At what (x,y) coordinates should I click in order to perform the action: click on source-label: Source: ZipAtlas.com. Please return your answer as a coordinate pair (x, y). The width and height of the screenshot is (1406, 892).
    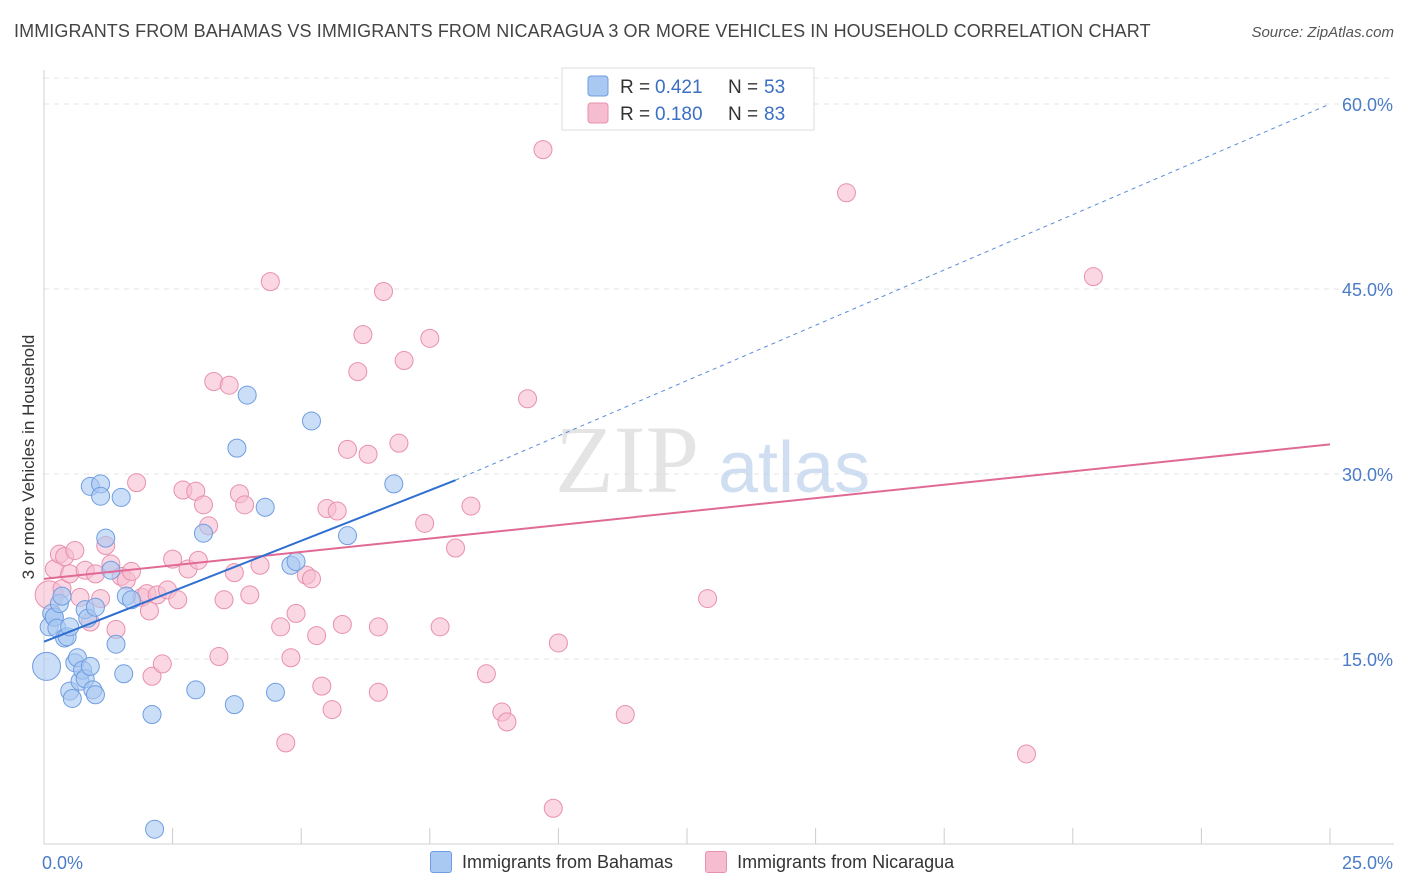
    Looking at the image, I should click on (1322, 32).